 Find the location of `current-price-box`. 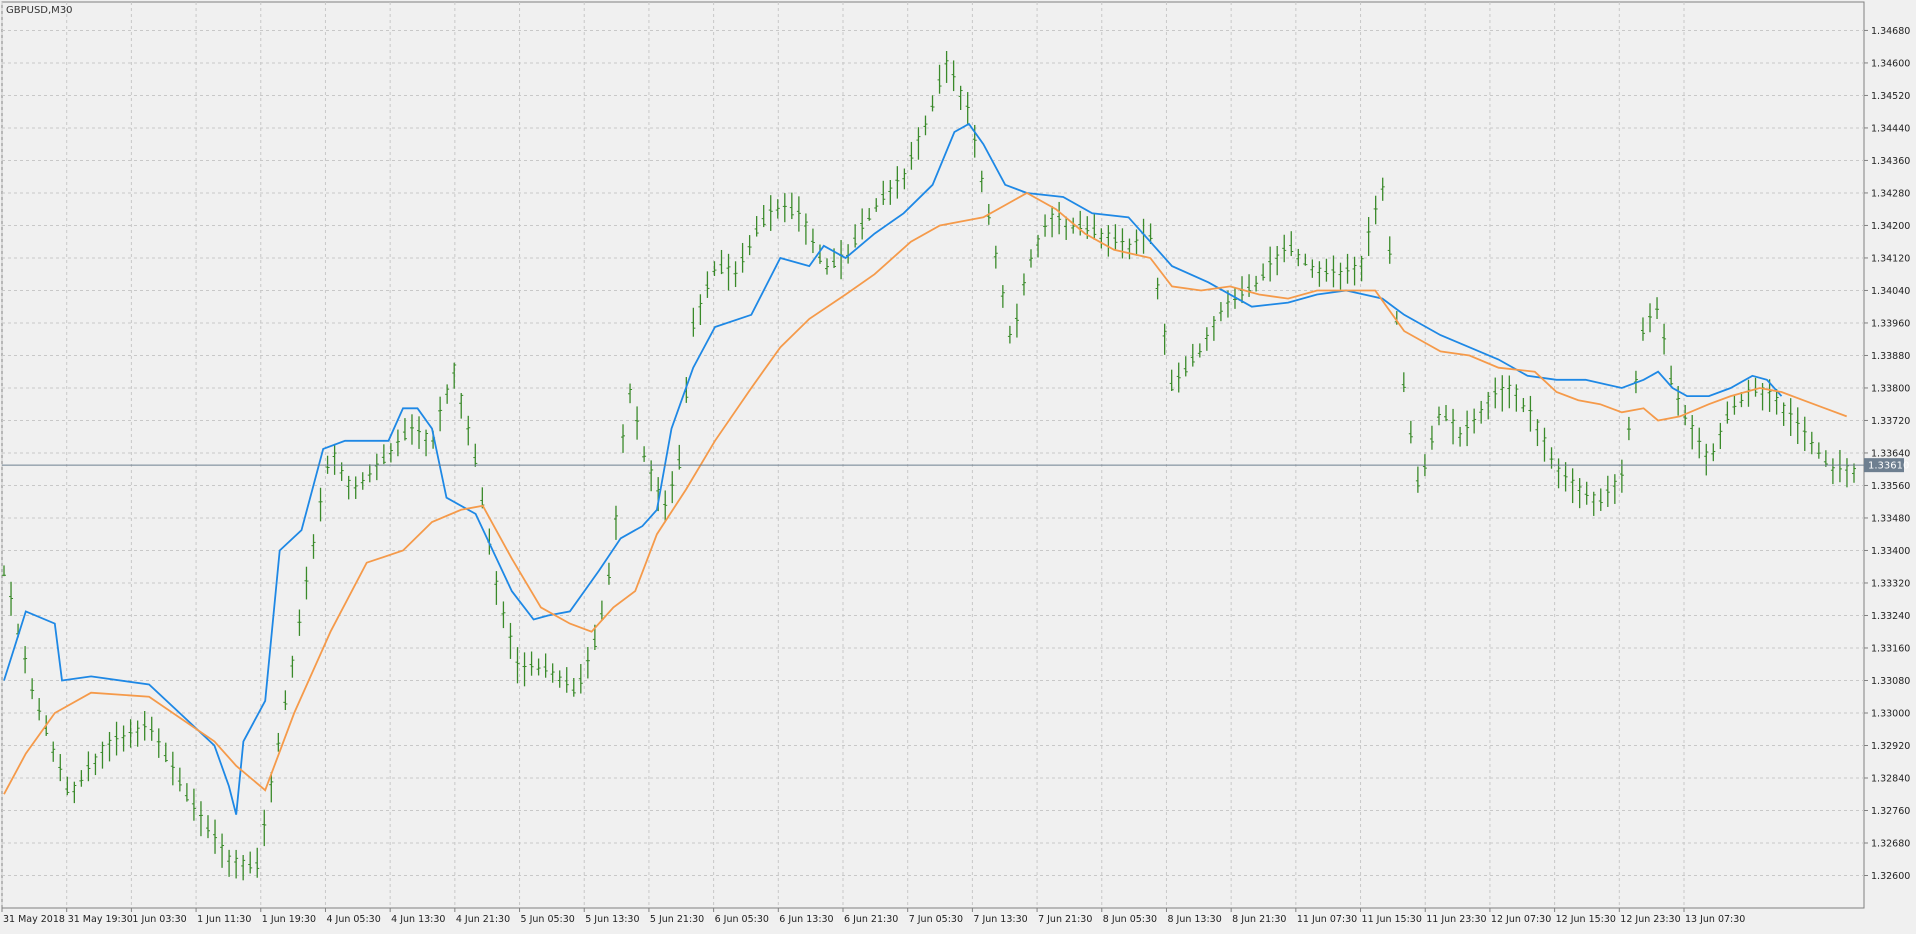

current-price-box is located at coordinates (1884, 465).